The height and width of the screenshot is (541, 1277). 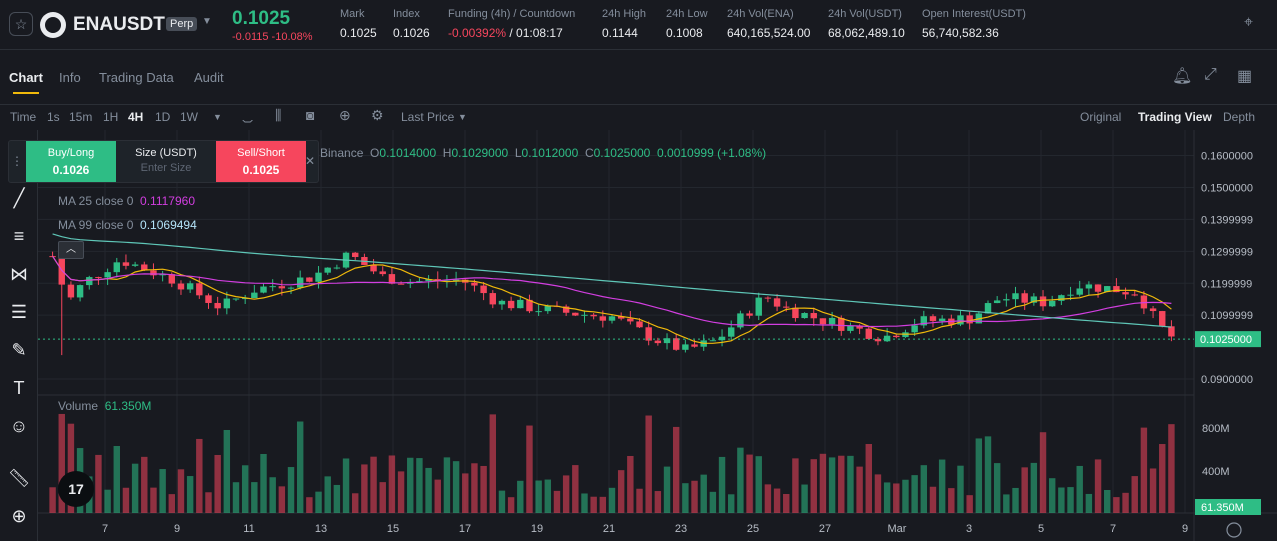 What do you see at coordinates (345, 115) in the screenshot?
I see `add-indicator-icon: ⊕` at bounding box center [345, 115].